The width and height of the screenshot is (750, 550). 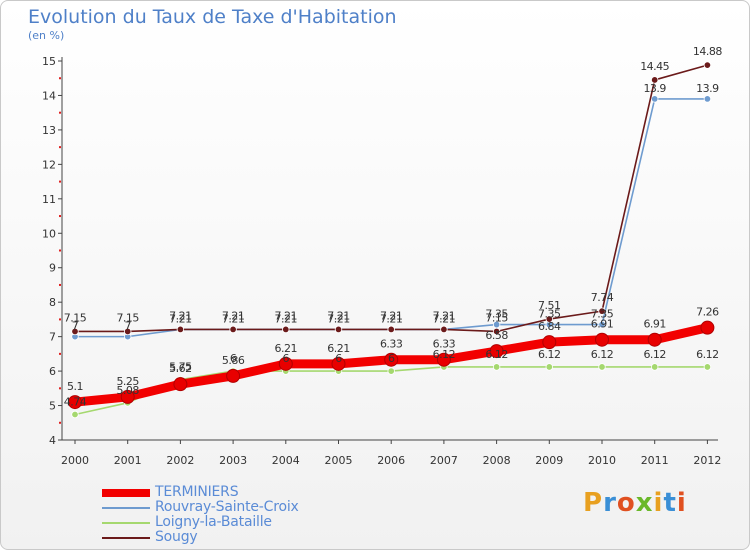 I want to click on point-sougy-2005, so click(x=338, y=329).